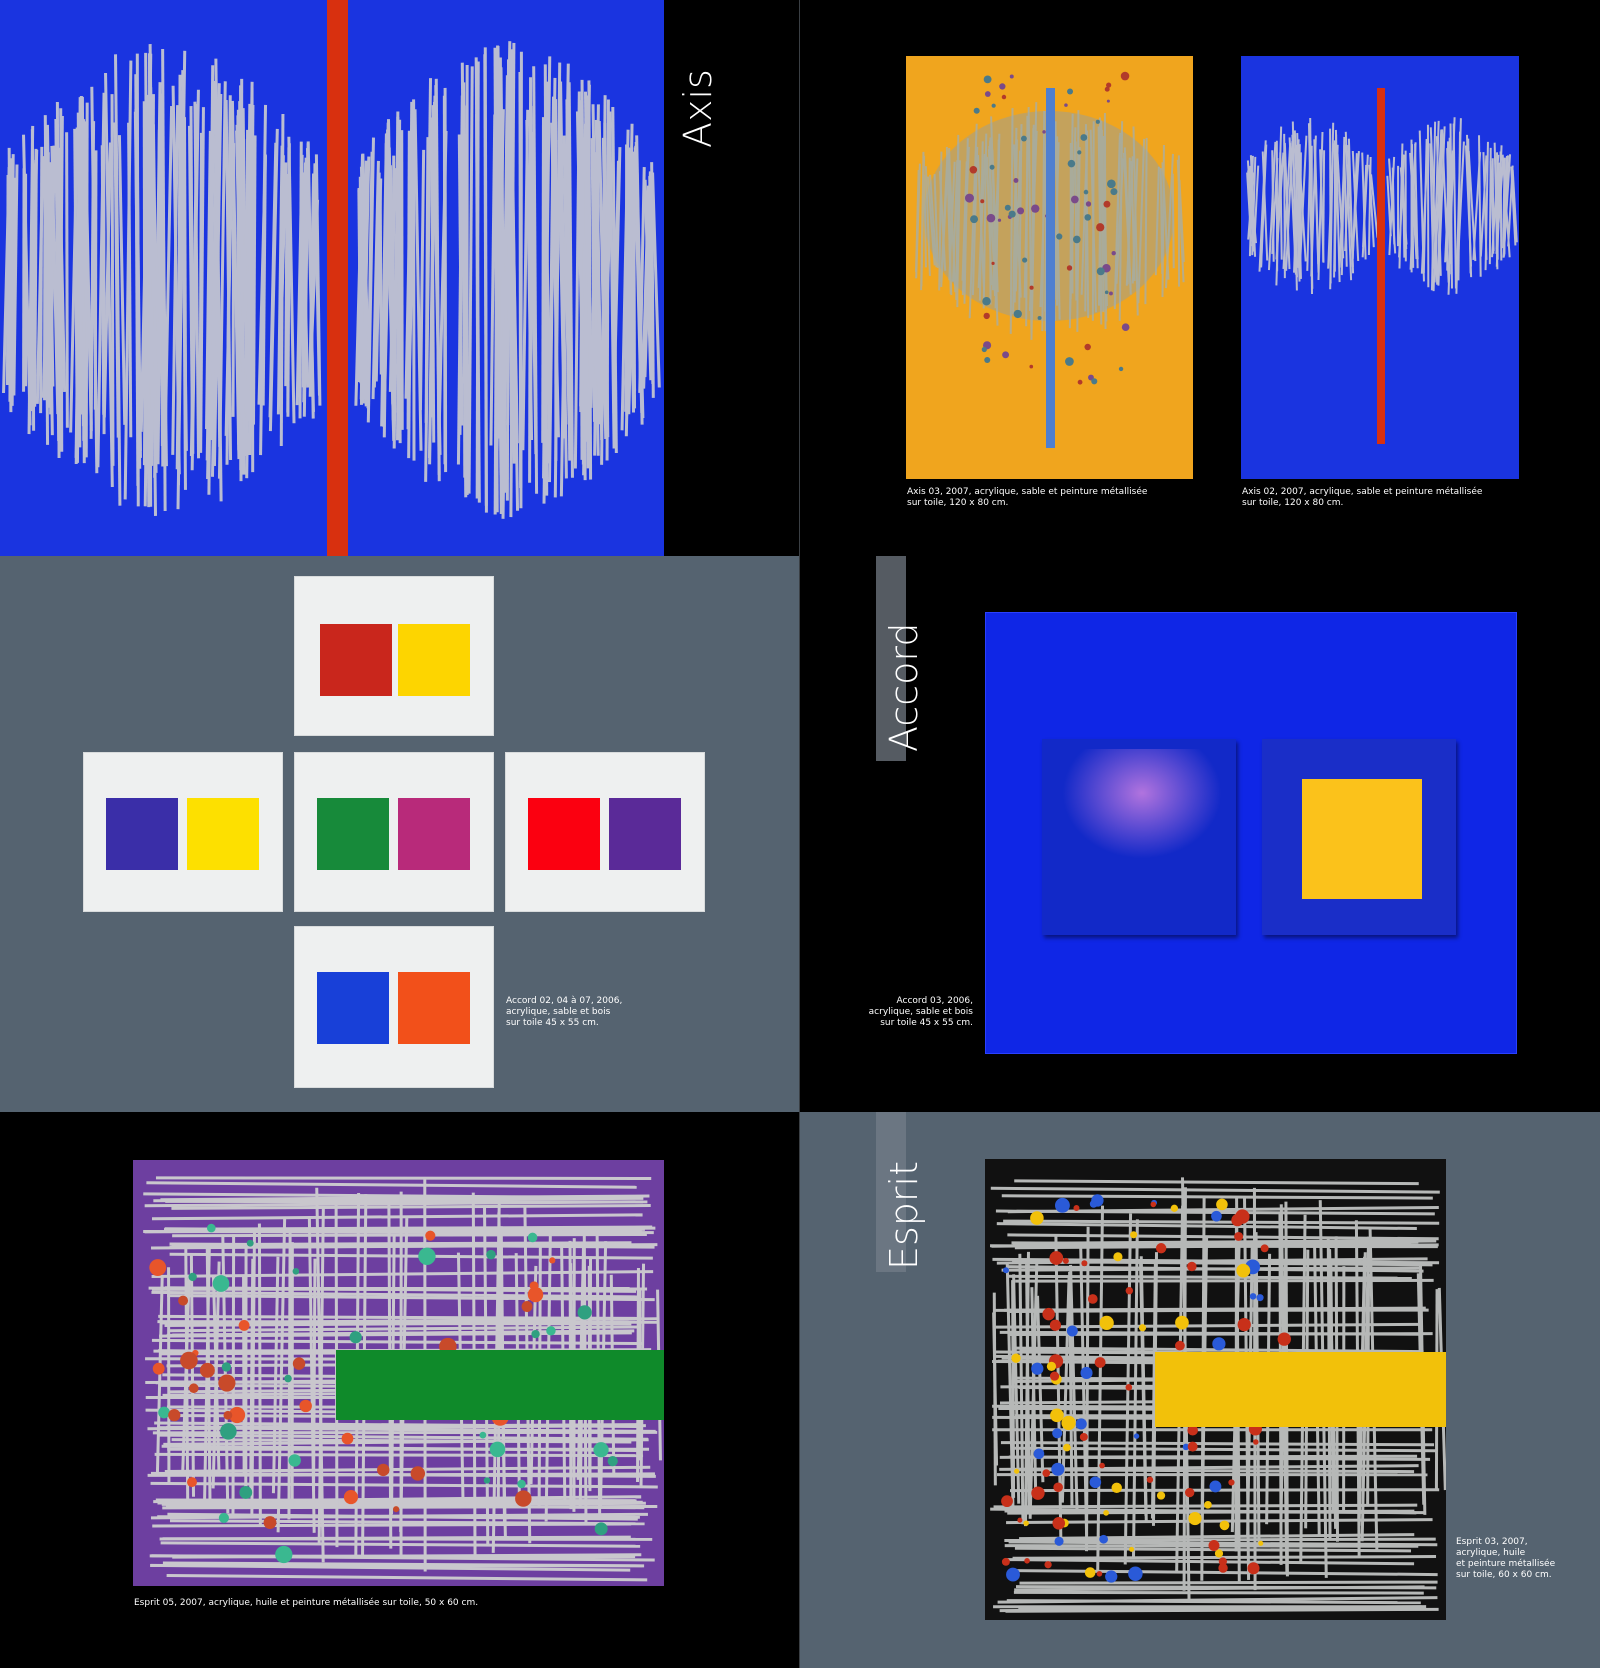  I want to click on accord-tile-top, so click(394, 656).